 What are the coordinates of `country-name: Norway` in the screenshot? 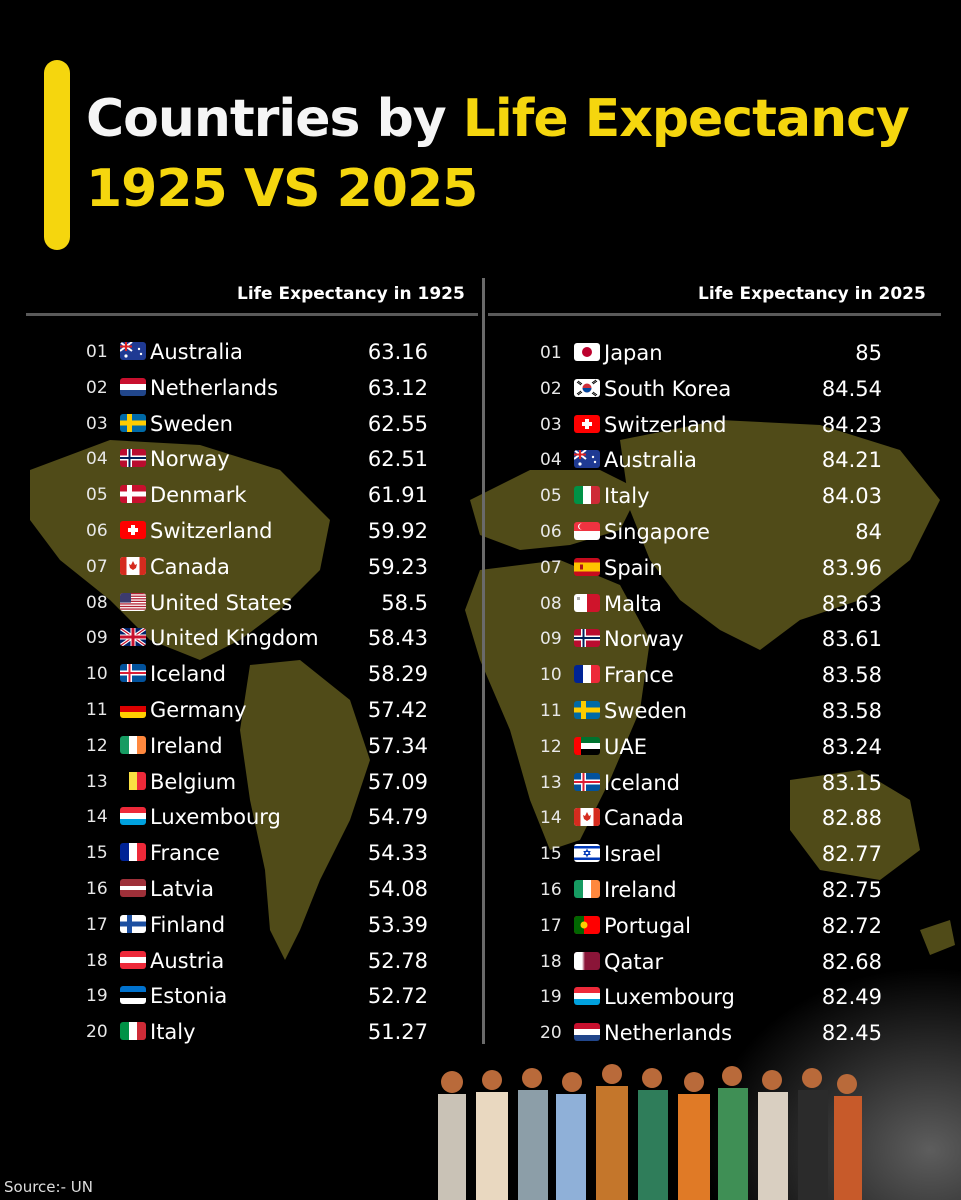 It's located at (644, 639).